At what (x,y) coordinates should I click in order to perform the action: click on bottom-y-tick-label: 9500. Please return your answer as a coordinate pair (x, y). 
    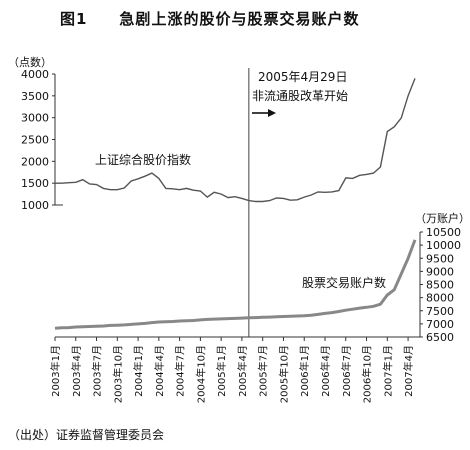
    Looking at the image, I should click on (440, 258).